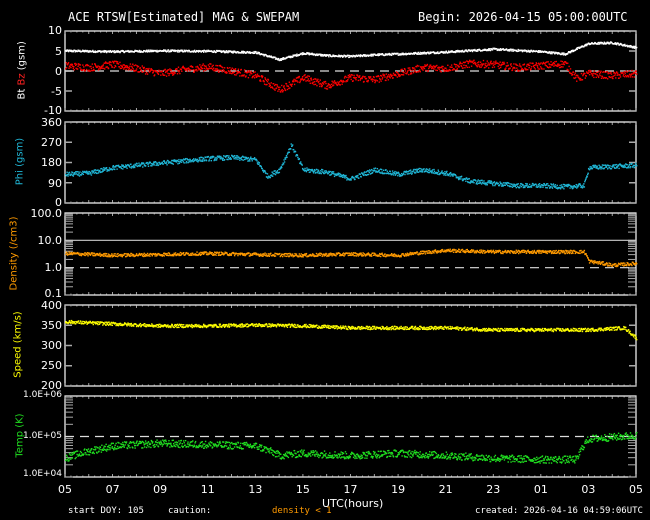 The image size is (650, 520). Describe the element at coordinates (106, 511) in the screenshot. I see `start-doy: start DOY: 105` at that location.